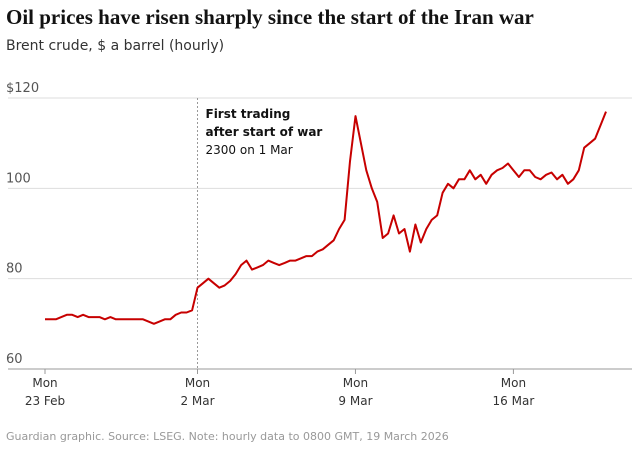  What do you see at coordinates (264, 132) in the screenshot?
I see `annotation-text: after start of war` at bounding box center [264, 132].